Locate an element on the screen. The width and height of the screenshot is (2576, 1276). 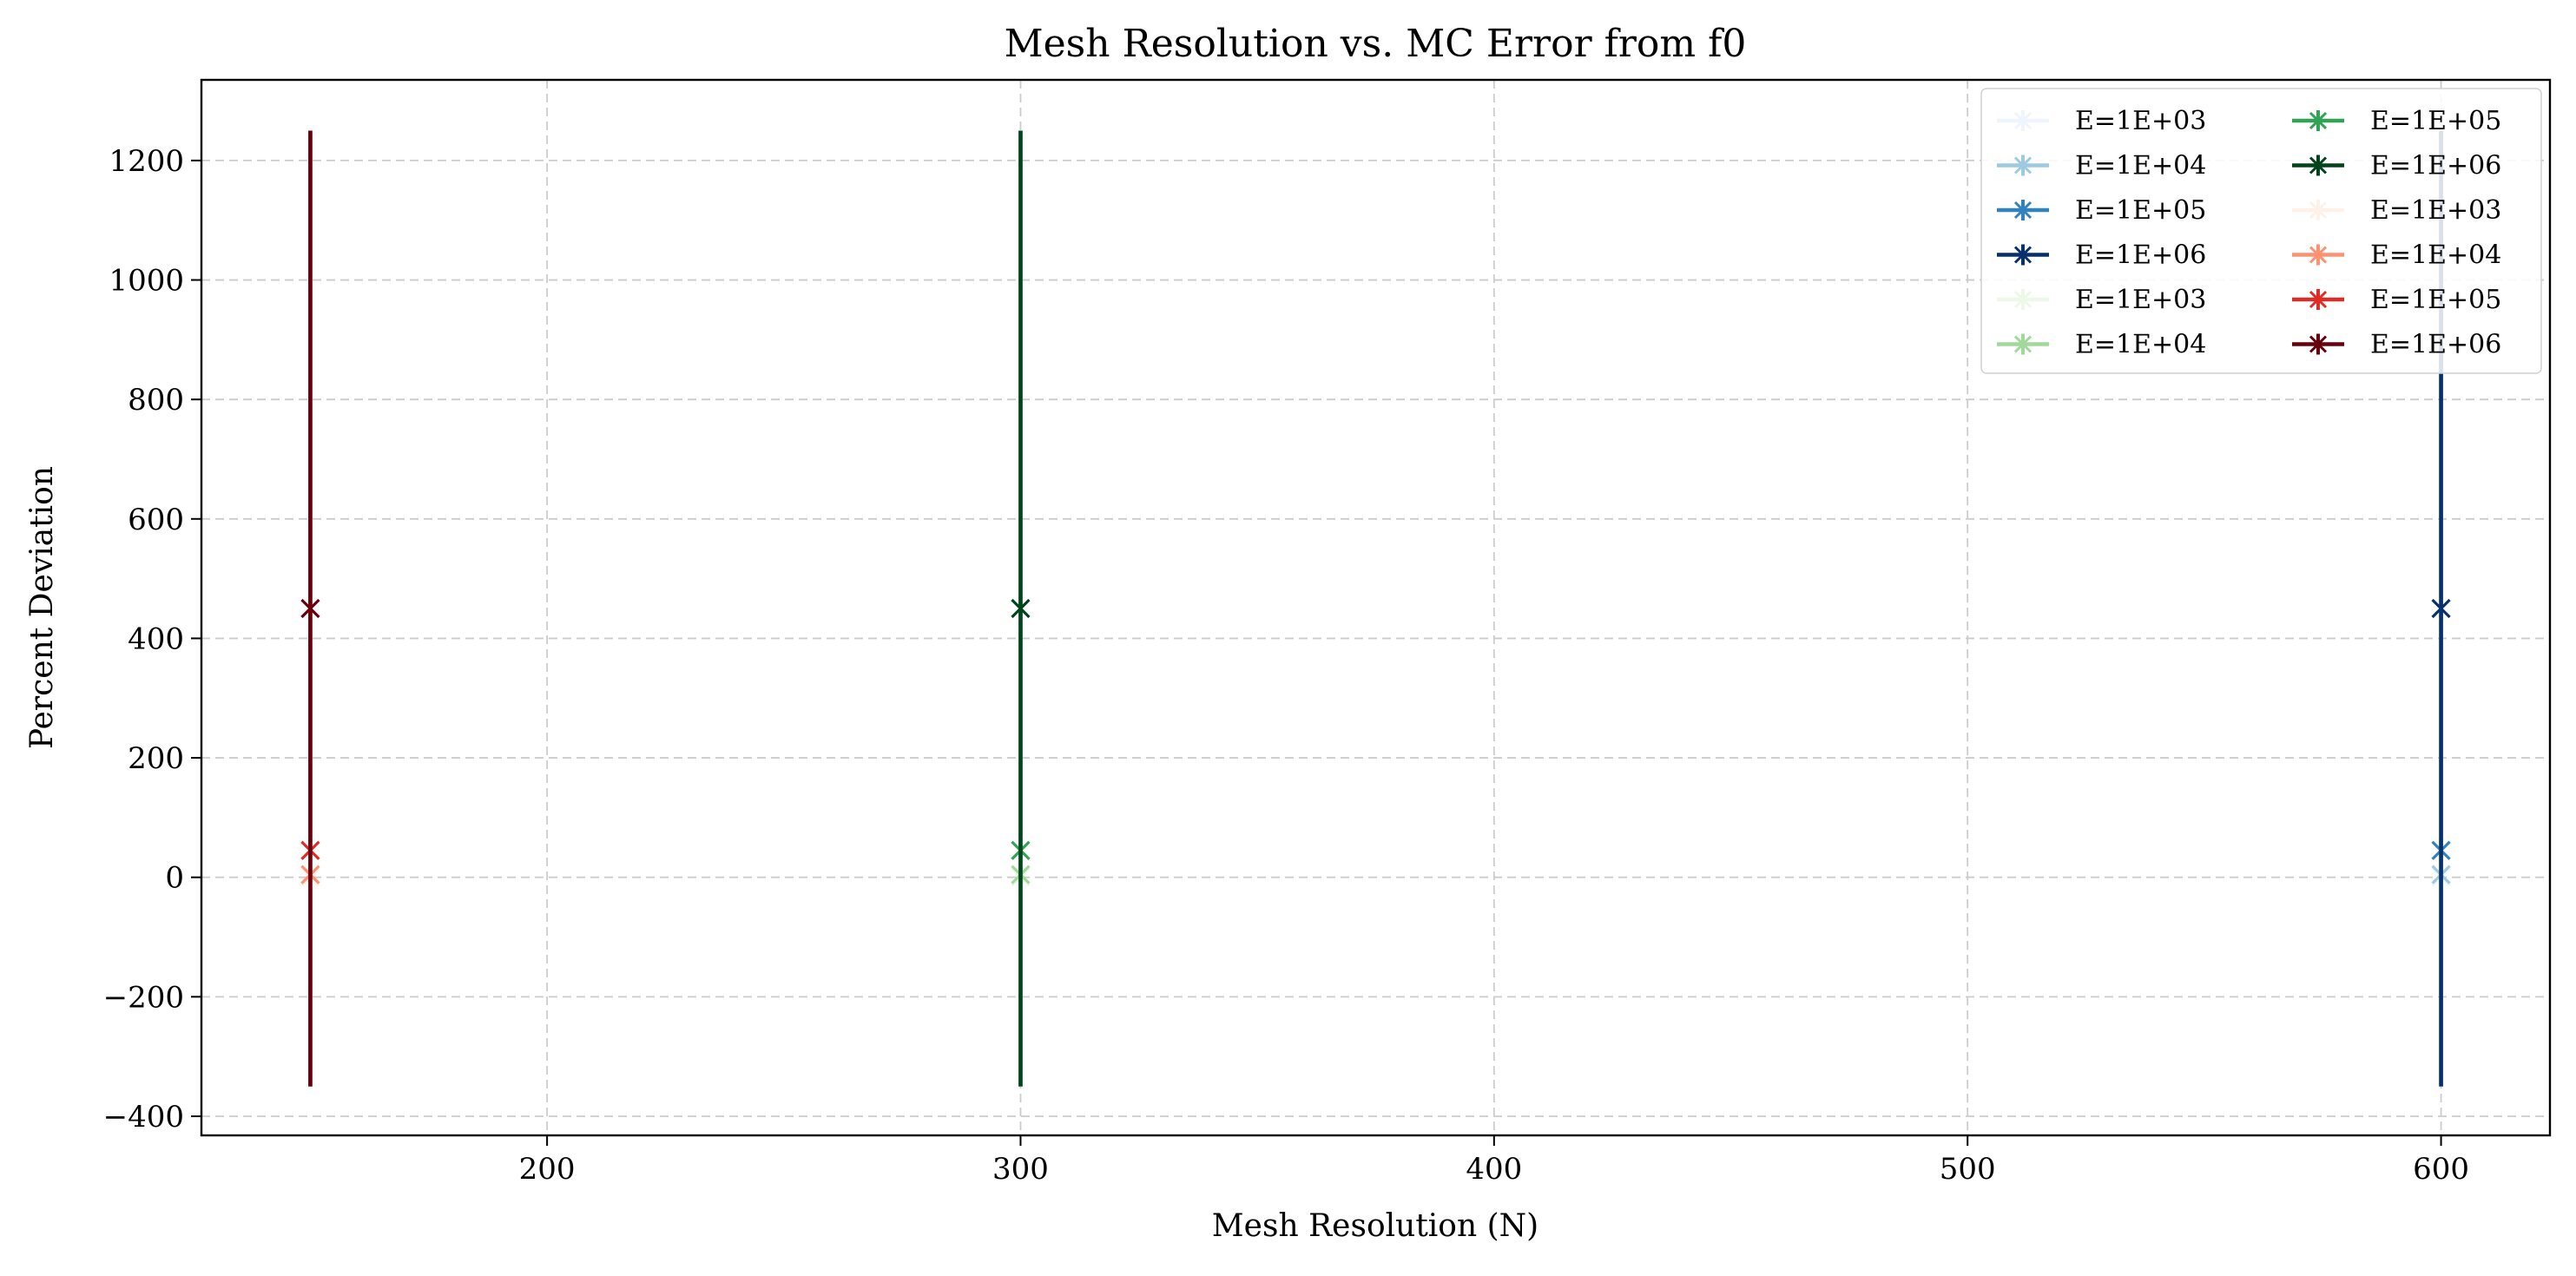
y-tick-label: −400 is located at coordinates (143, 1117).